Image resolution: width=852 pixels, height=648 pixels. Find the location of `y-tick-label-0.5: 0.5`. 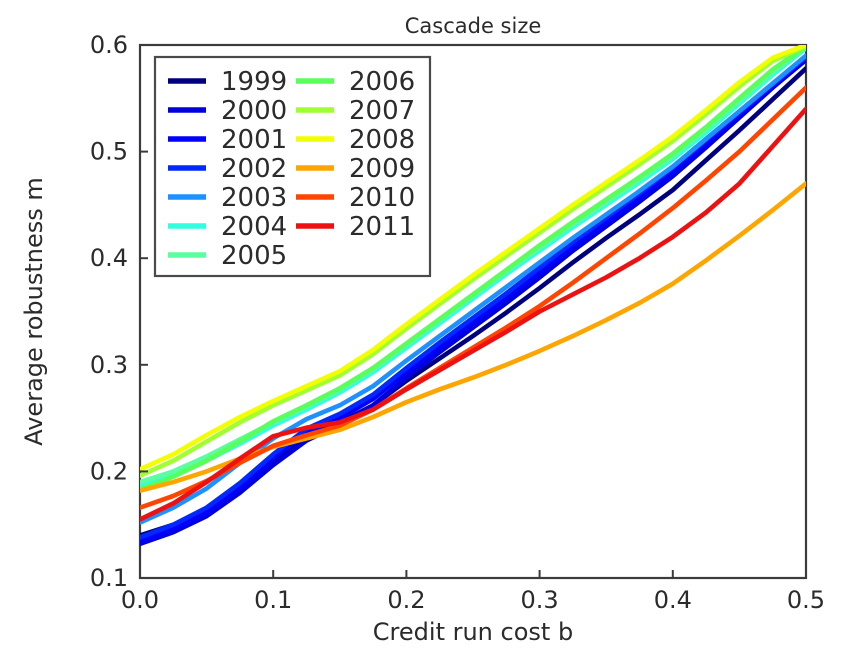

y-tick-label-0.5: 0.5 is located at coordinates (109, 152).